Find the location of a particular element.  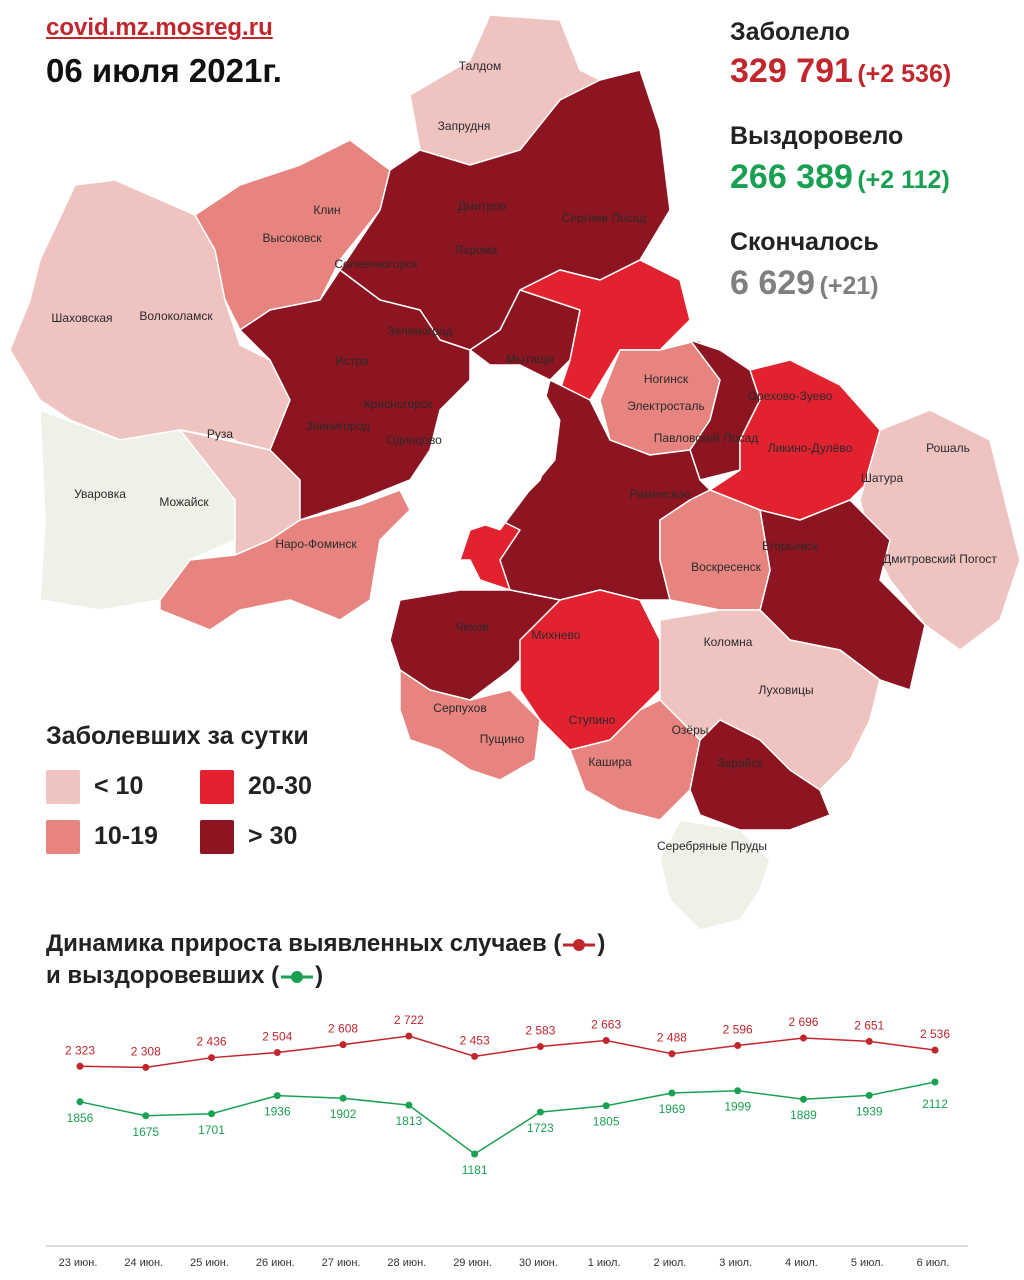

district-naro-fominsk is located at coordinates (285, 560).